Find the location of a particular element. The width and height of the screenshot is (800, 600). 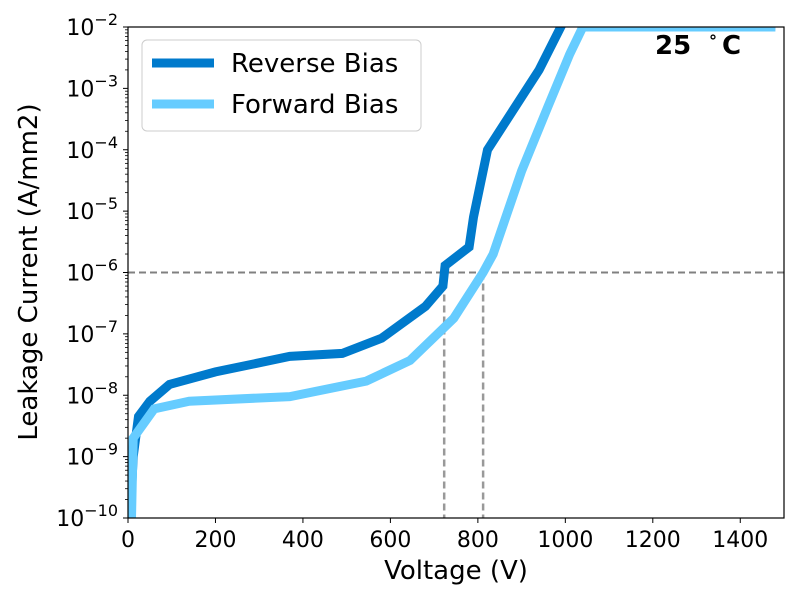

legend: Reverse Bias Forward Bias is located at coordinates (281, 85).